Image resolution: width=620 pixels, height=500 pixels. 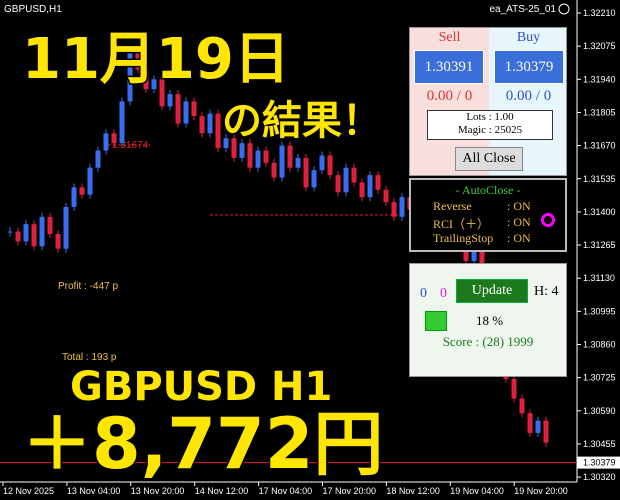 I want to click on time-label: 18 Nov 12:00, so click(x=413, y=491).